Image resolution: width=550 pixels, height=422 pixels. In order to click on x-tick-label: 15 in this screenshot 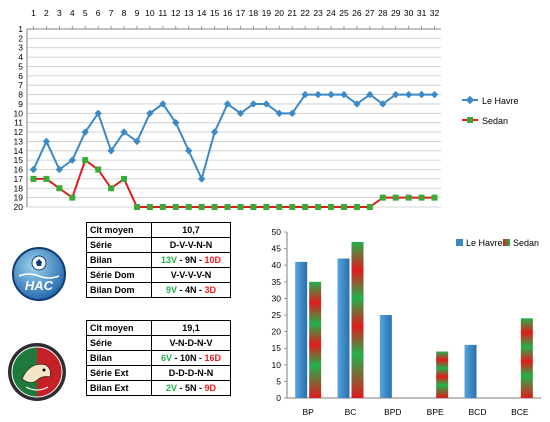, I will do `click(215, 13)`.